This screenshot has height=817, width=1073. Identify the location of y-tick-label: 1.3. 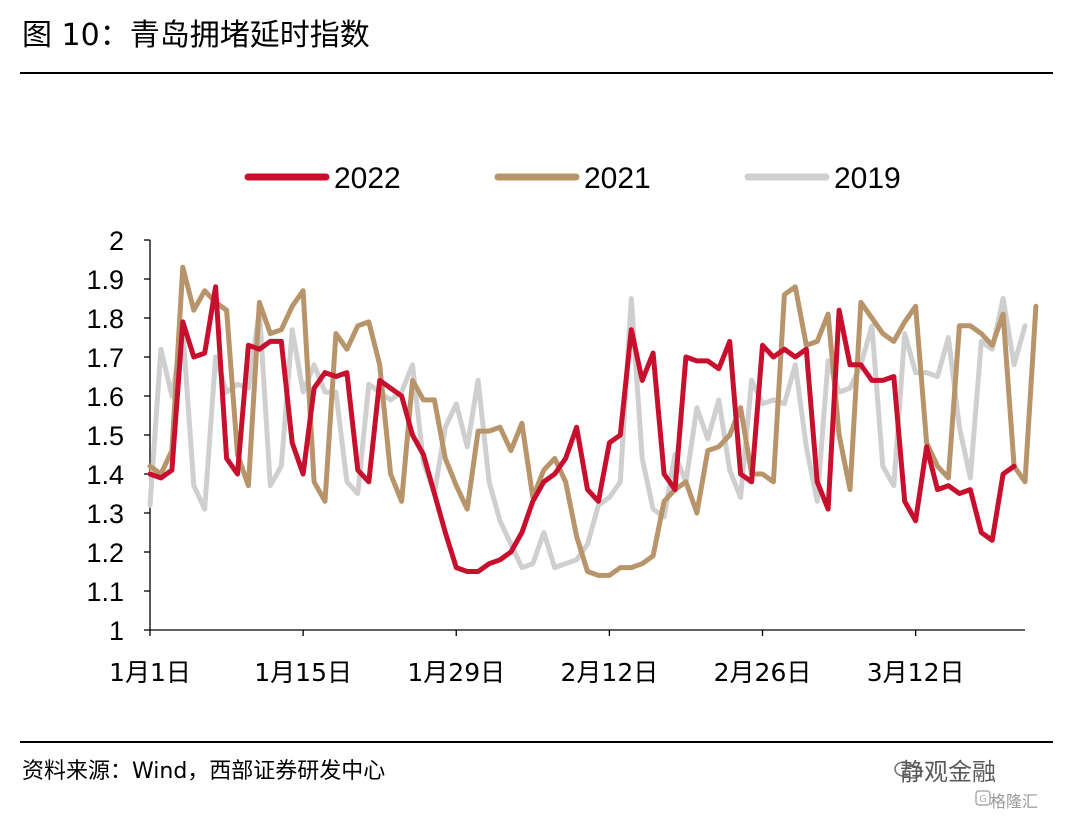
(105, 514).